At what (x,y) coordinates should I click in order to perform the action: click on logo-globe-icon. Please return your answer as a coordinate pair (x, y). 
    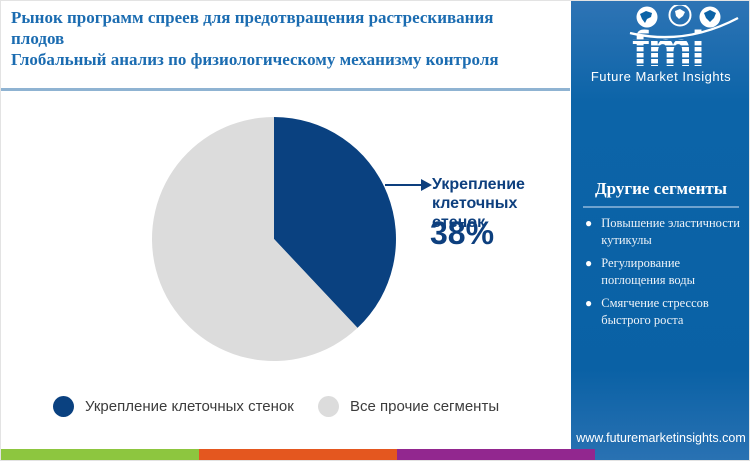
    Looking at the image, I should click on (710, 17).